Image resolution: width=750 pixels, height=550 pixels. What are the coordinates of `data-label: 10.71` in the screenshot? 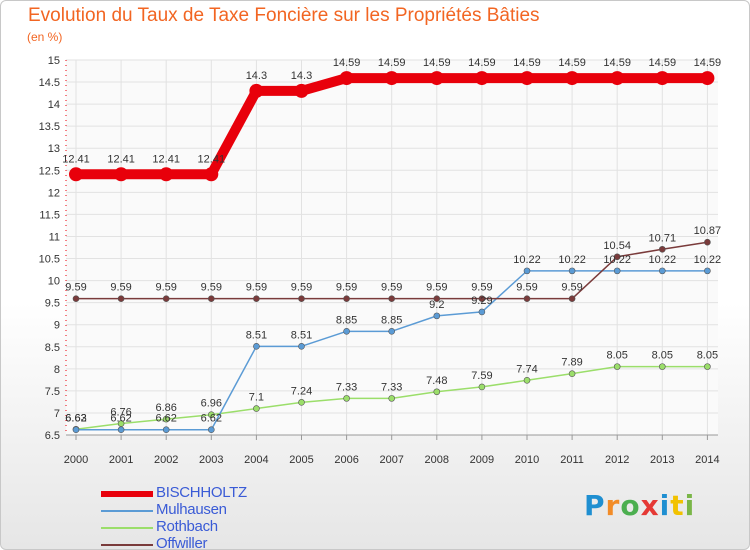 It's located at (663, 238).